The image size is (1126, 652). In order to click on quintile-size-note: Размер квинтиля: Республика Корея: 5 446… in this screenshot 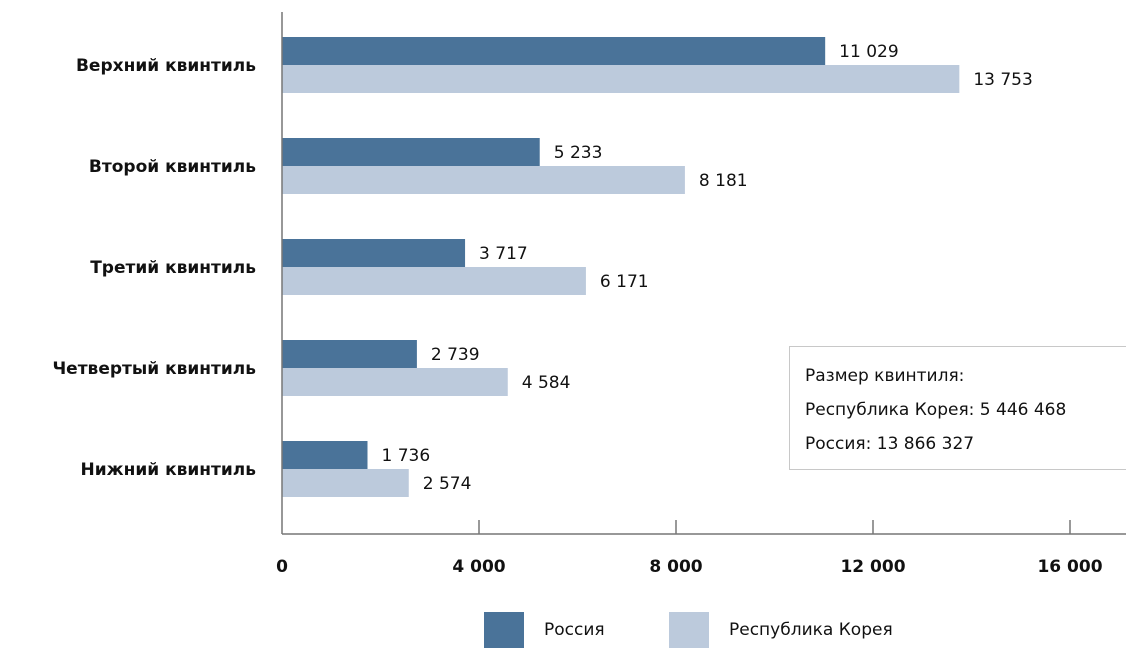, I will do `click(957, 408)`.